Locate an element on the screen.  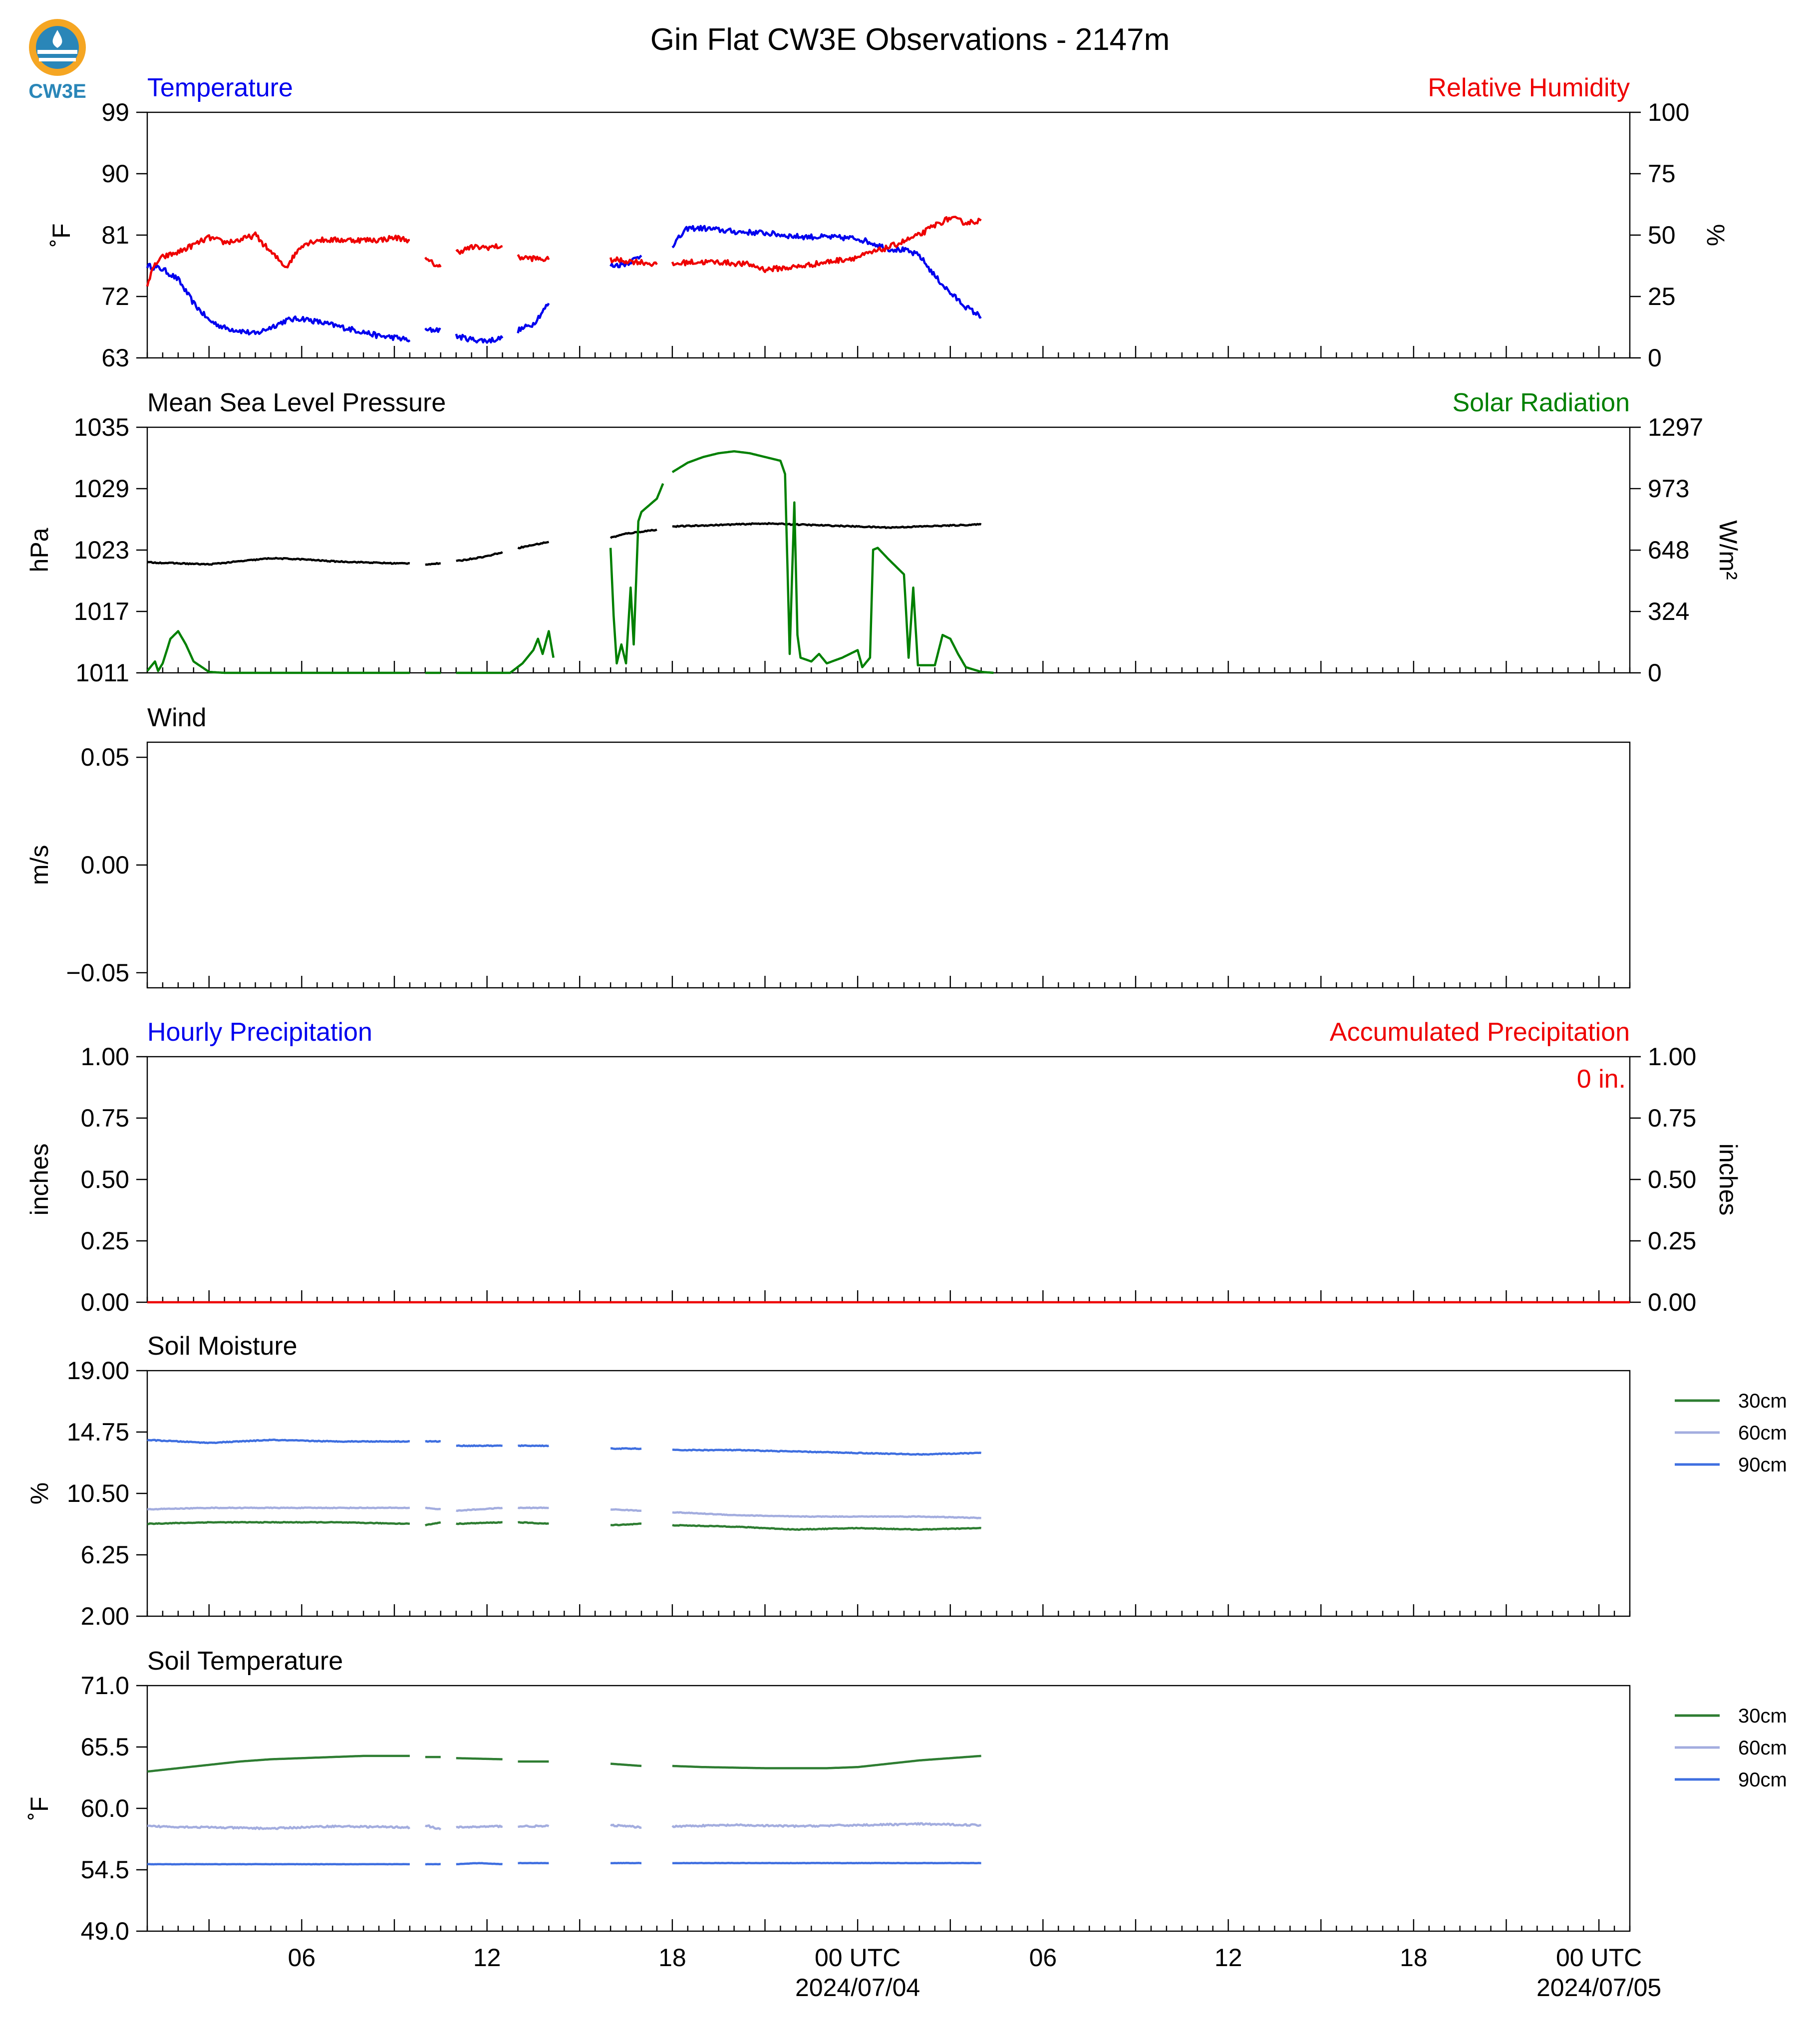
y-left-tick-label: 1017 is located at coordinates (101, 611).